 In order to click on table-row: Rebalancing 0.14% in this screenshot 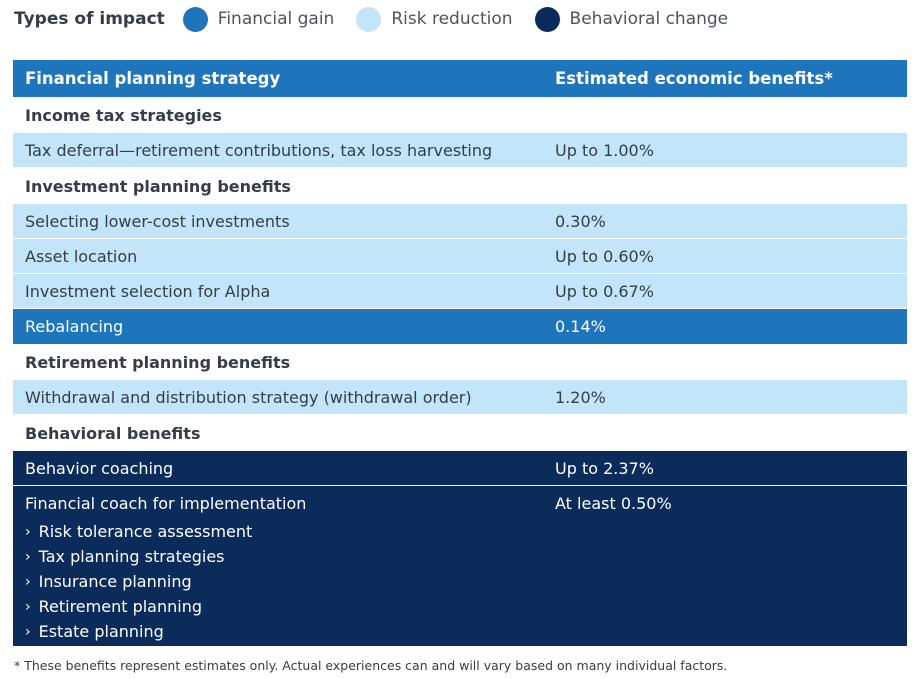, I will do `click(460, 326)`.